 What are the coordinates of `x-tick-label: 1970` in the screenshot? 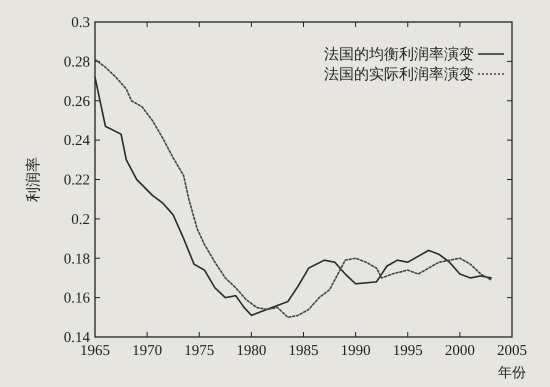 It's located at (147, 351).